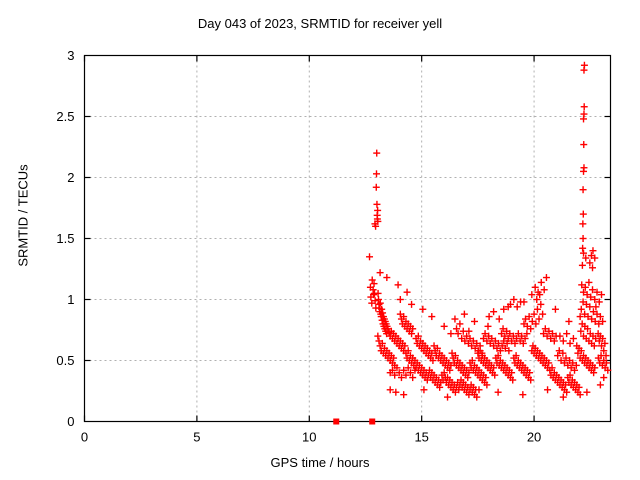  What do you see at coordinates (65, 360) in the screenshot?
I see `y-tick-label: 0.5` at bounding box center [65, 360].